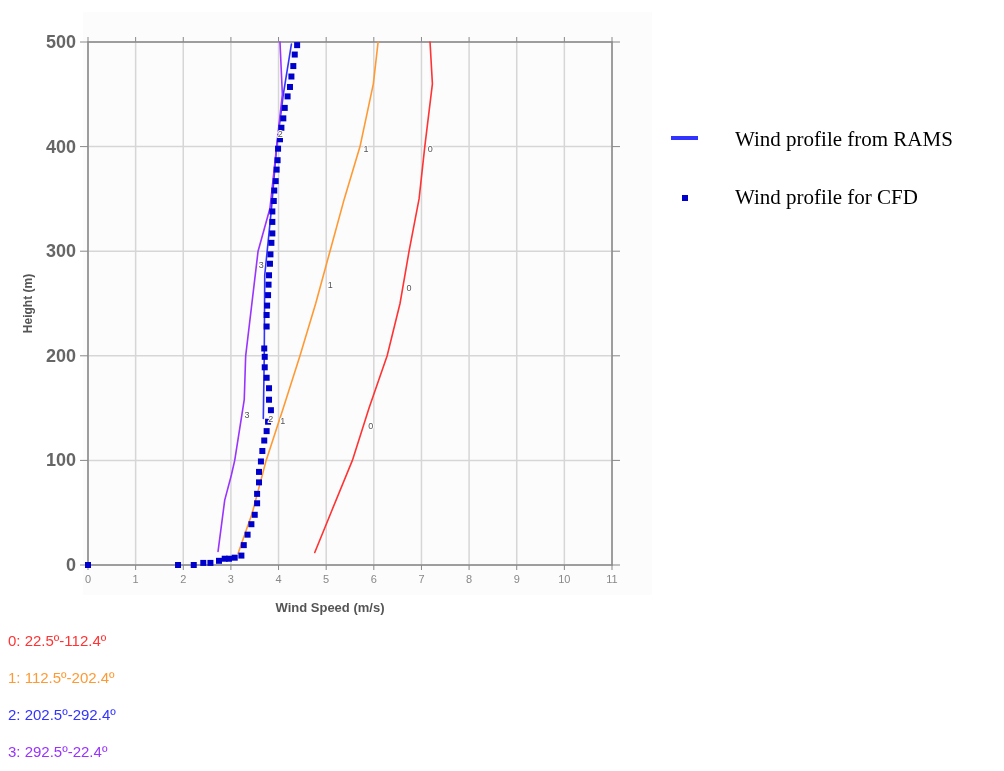 The width and height of the screenshot is (1004, 771). I want to click on text: 3: 292.5º-22.4º, so click(58, 751).